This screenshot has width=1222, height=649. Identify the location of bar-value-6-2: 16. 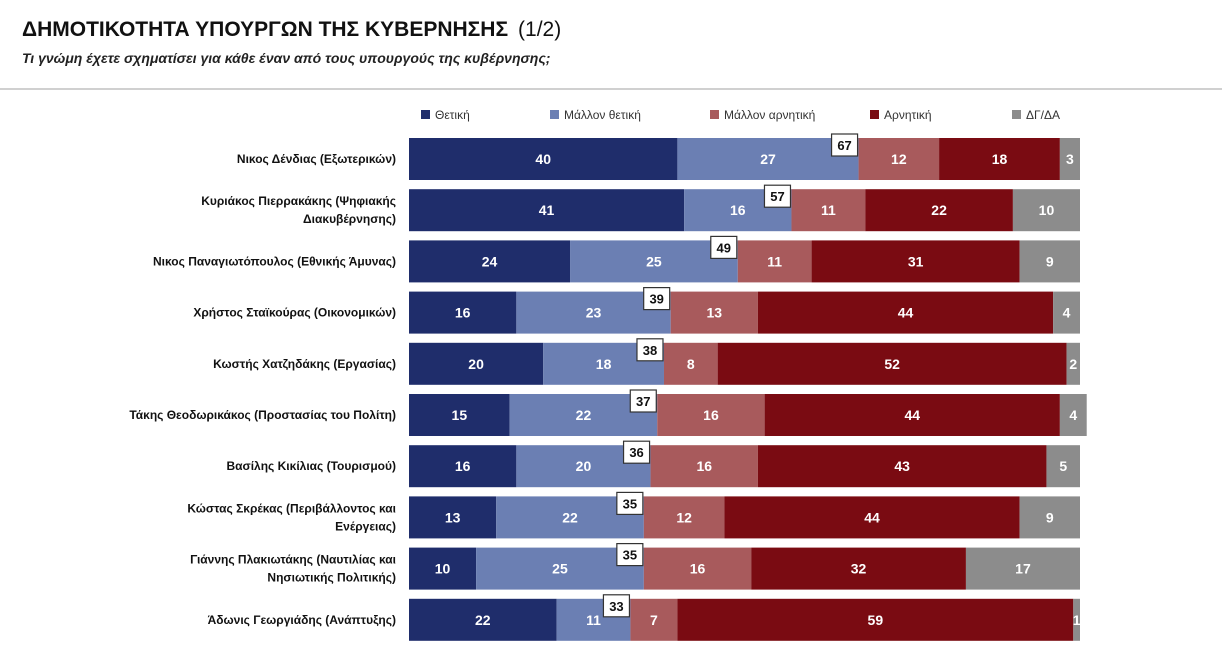
(704, 466).